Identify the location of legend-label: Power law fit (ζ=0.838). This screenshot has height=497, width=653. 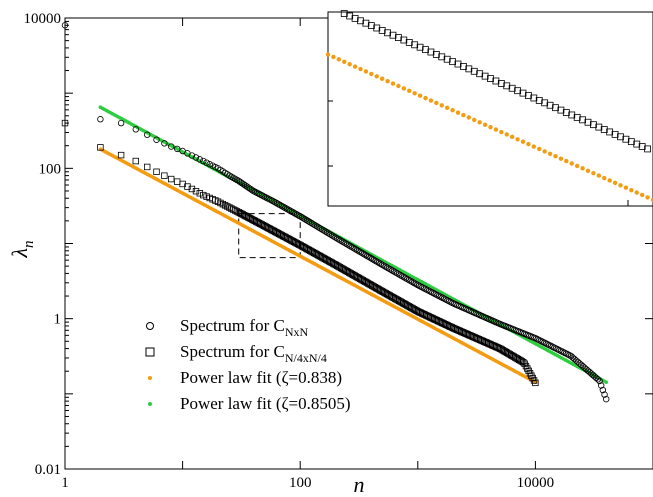
(261, 377).